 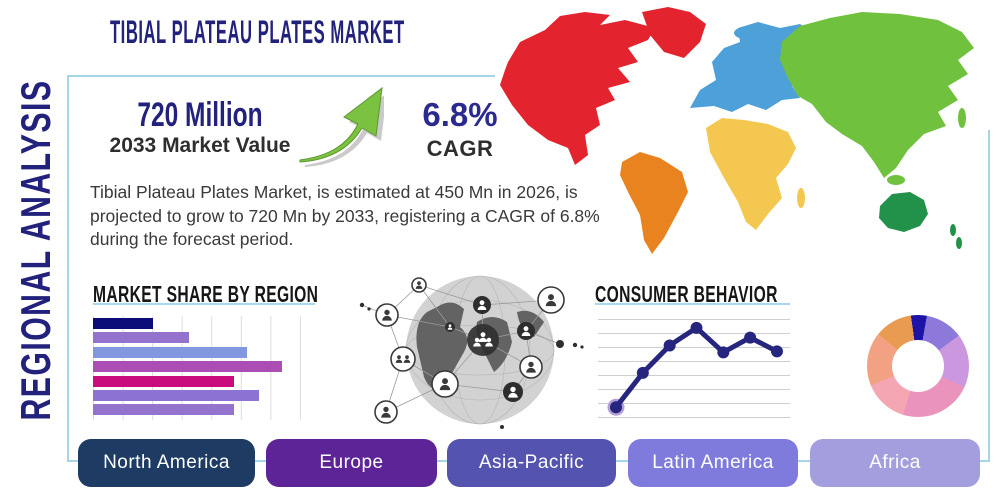 What do you see at coordinates (204, 304) in the screenshot?
I see `bar-chart-title-underline` at bounding box center [204, 304].